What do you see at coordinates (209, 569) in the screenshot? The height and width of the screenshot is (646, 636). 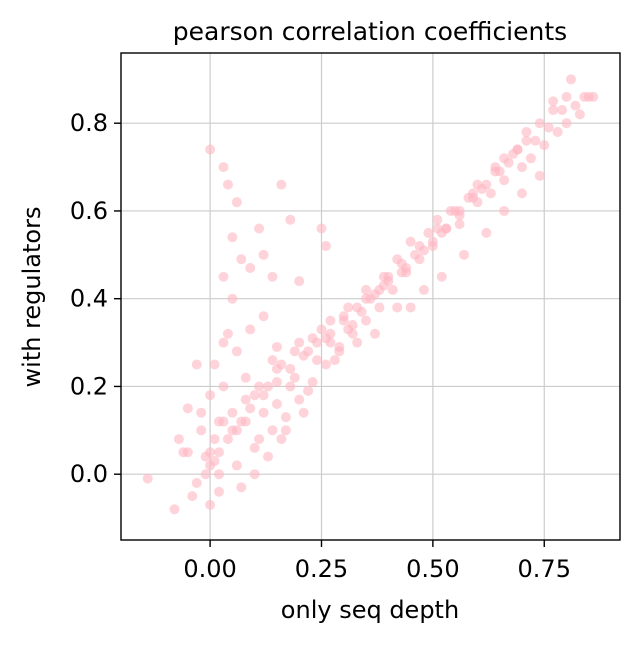 I see `x-tick-label: 0.00` at bounding box center [209, 569].